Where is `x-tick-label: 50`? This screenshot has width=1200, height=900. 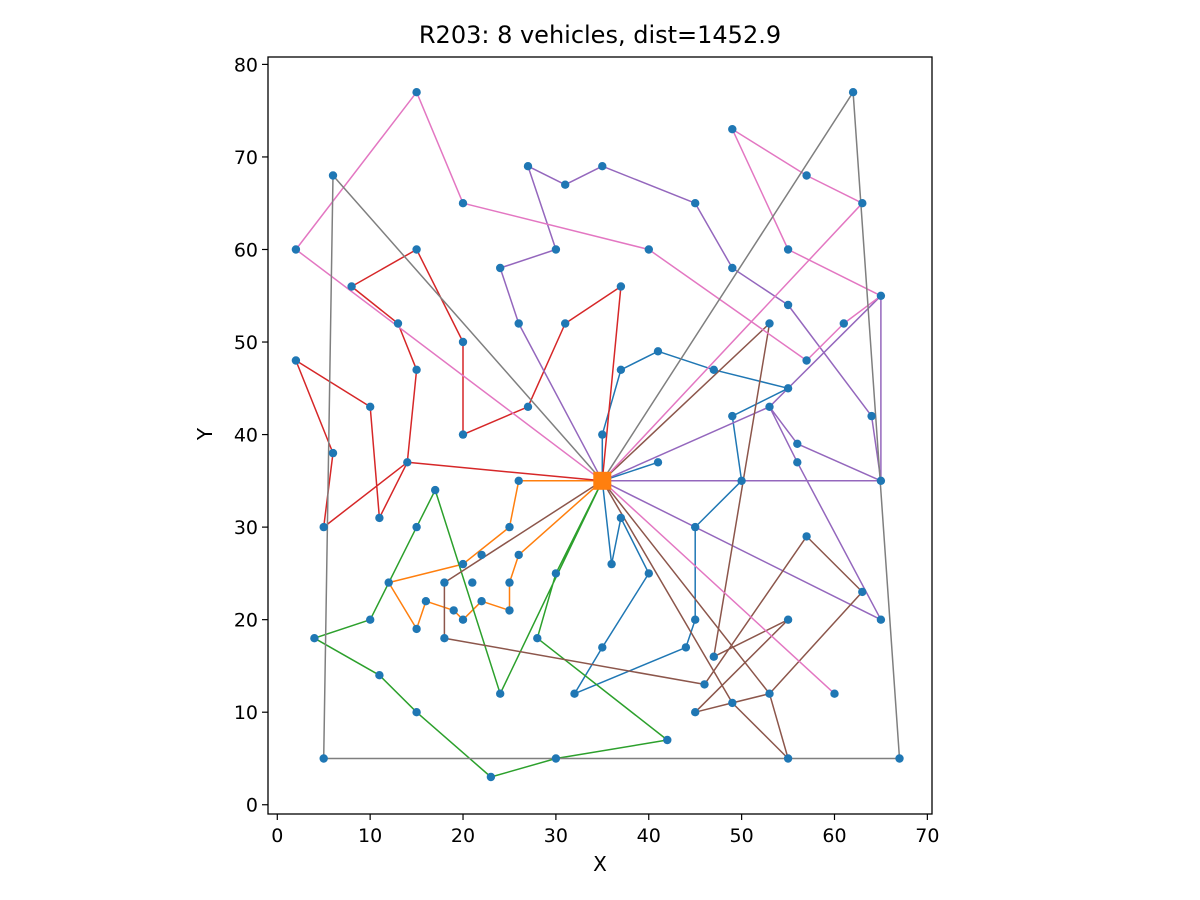 x-tick-label: 50 is located at coordinates (742, 836).